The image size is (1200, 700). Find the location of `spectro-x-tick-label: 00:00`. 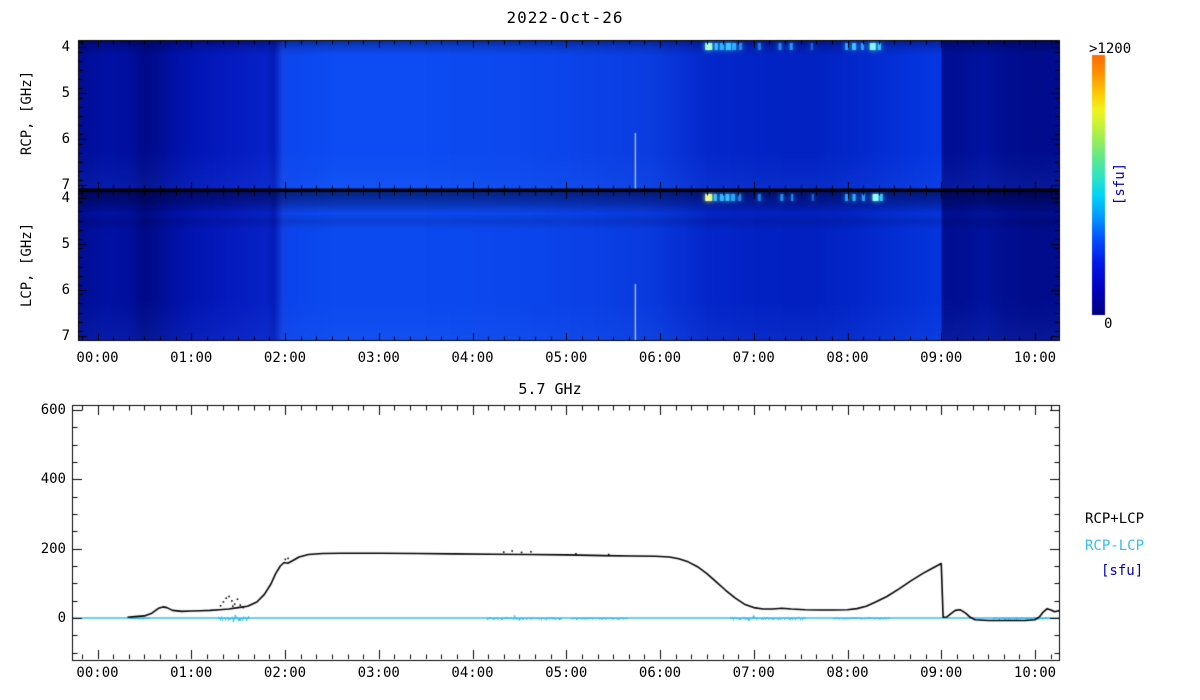

spectro-x-tick-label: 00:00 is located at coordinates (97, 358).